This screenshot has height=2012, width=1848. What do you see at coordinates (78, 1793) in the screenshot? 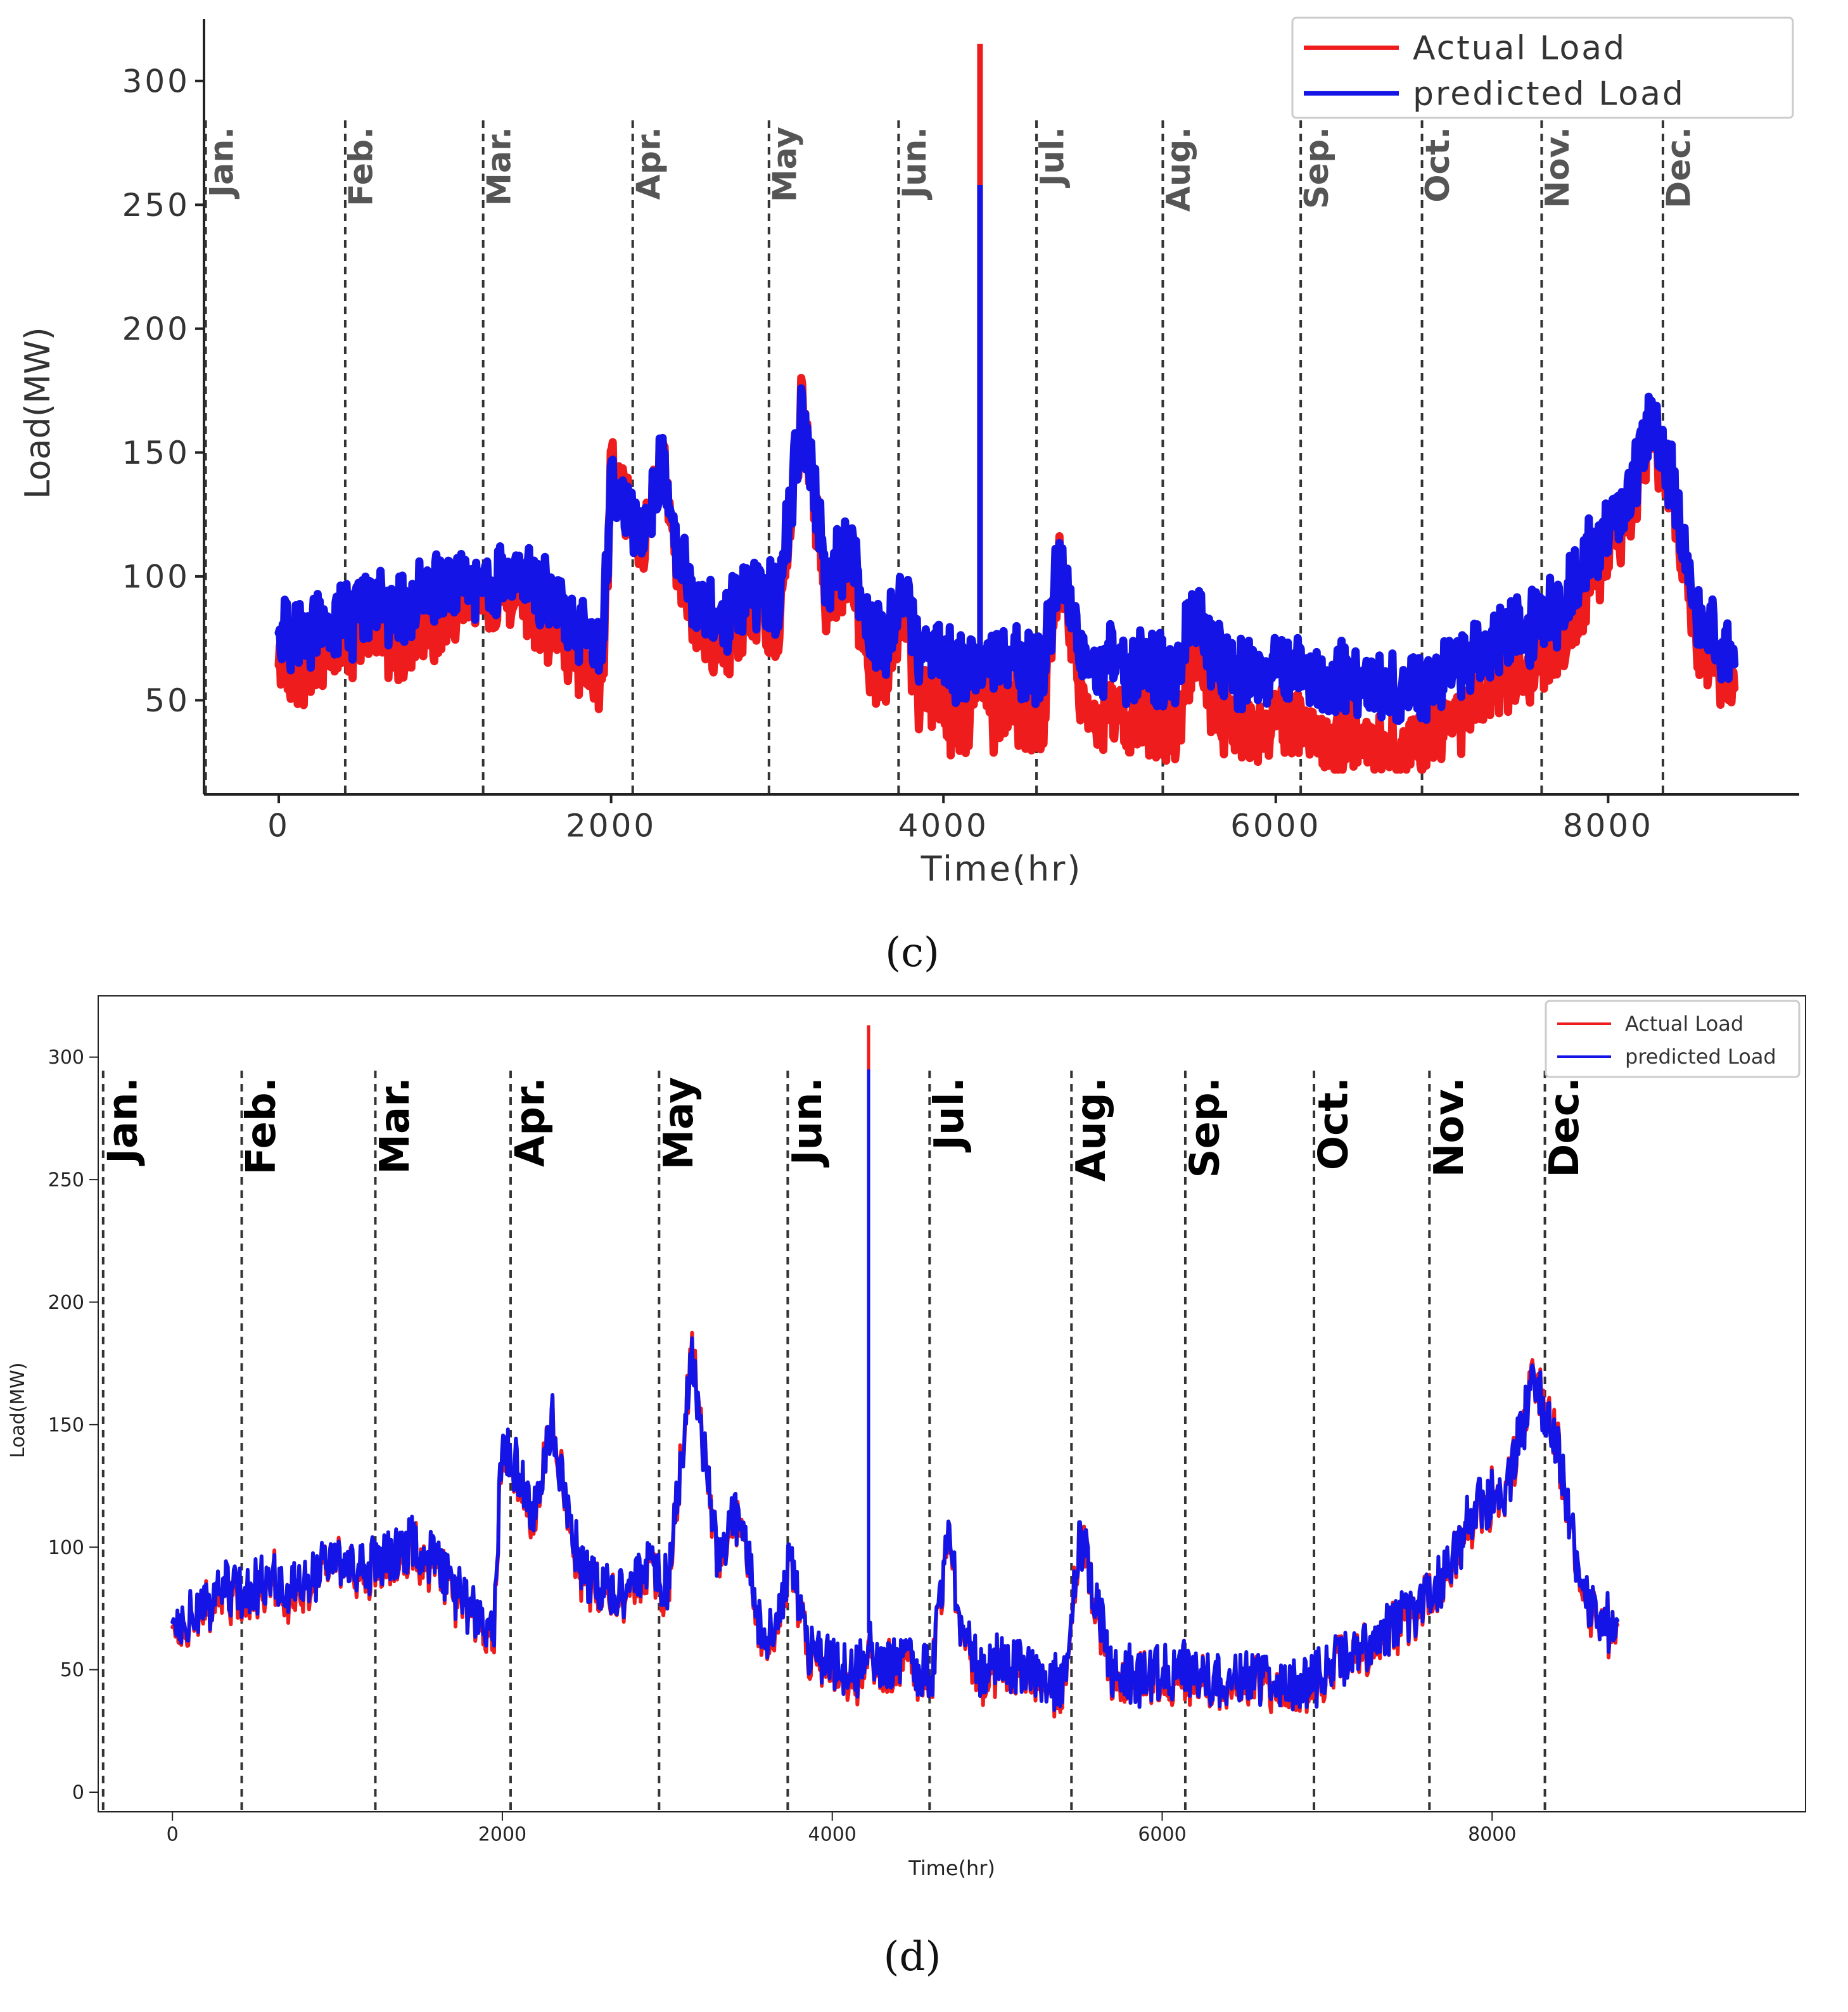
I see `y-tick-label: 0` at bounding box center [78, 1793].